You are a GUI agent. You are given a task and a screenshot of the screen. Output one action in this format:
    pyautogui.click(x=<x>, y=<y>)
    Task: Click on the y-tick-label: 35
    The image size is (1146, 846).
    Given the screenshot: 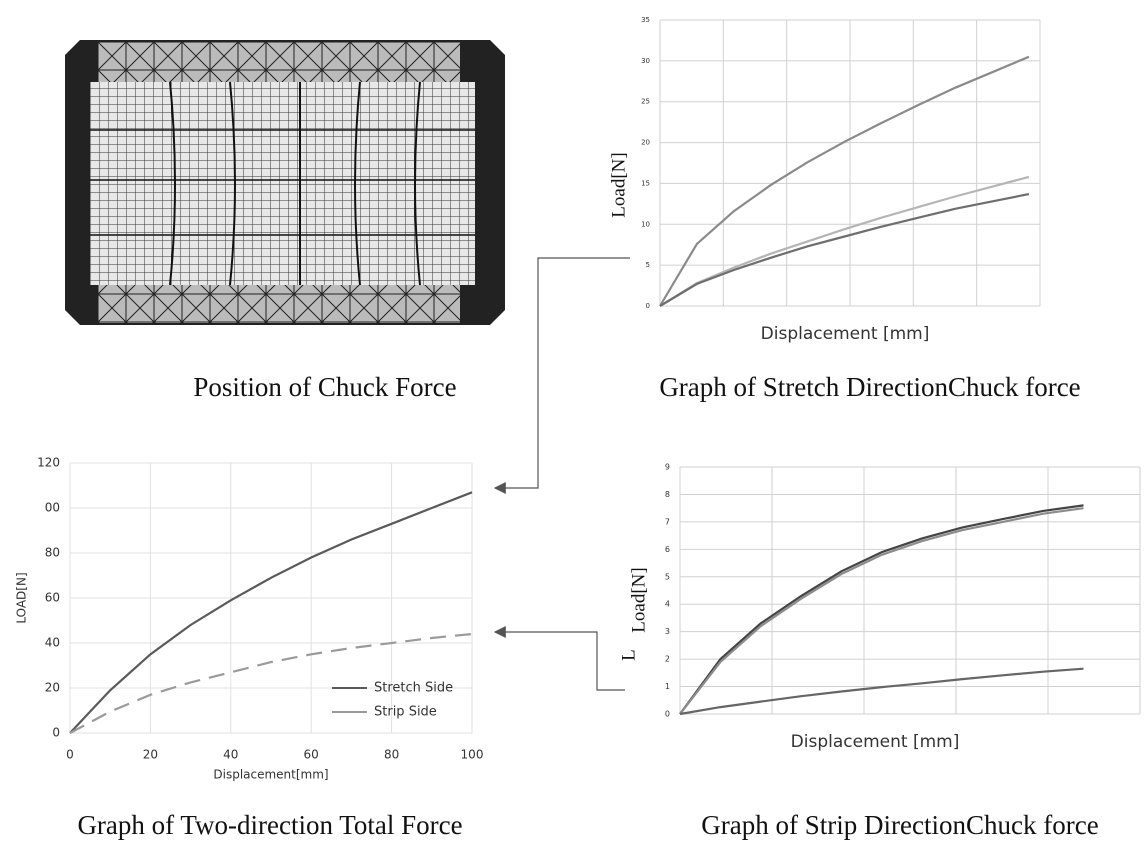 What is the action you would take?
    pyautogui.click(x=645, y=20)
    